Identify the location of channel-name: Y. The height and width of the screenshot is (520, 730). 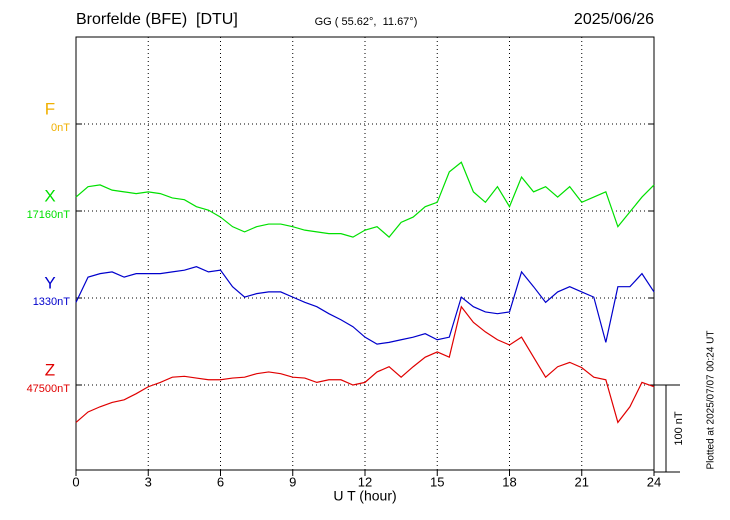
(49, 282).